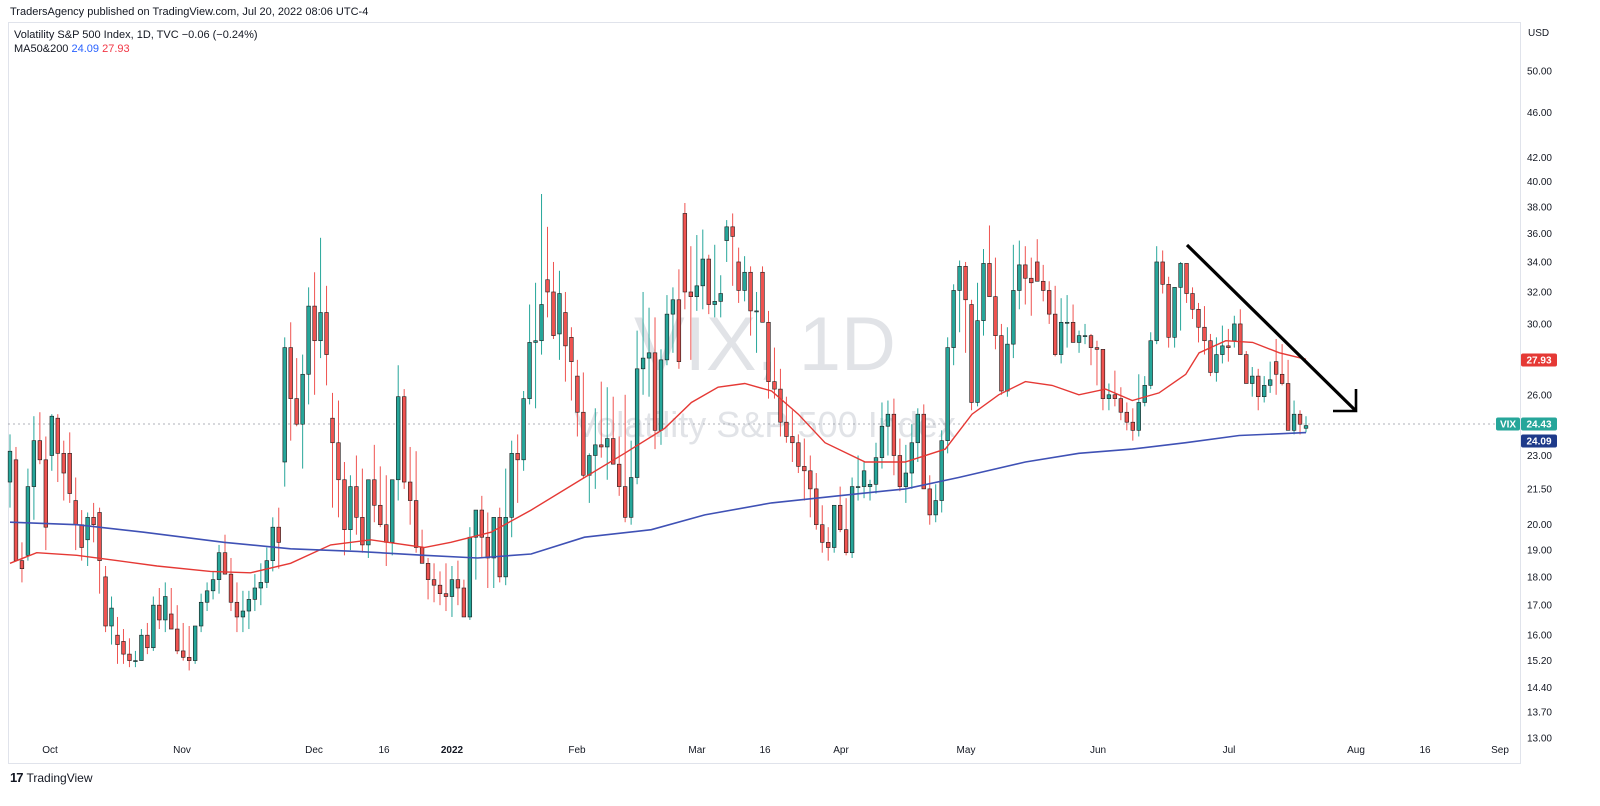 This screenshot has height=806, width=1600. What do you see at coordinates (765, 373) in the screenshot?
I see `symbol-watermark: VIX, 1D Volatility S&P 500 Index` at bounding box center [765, 373].